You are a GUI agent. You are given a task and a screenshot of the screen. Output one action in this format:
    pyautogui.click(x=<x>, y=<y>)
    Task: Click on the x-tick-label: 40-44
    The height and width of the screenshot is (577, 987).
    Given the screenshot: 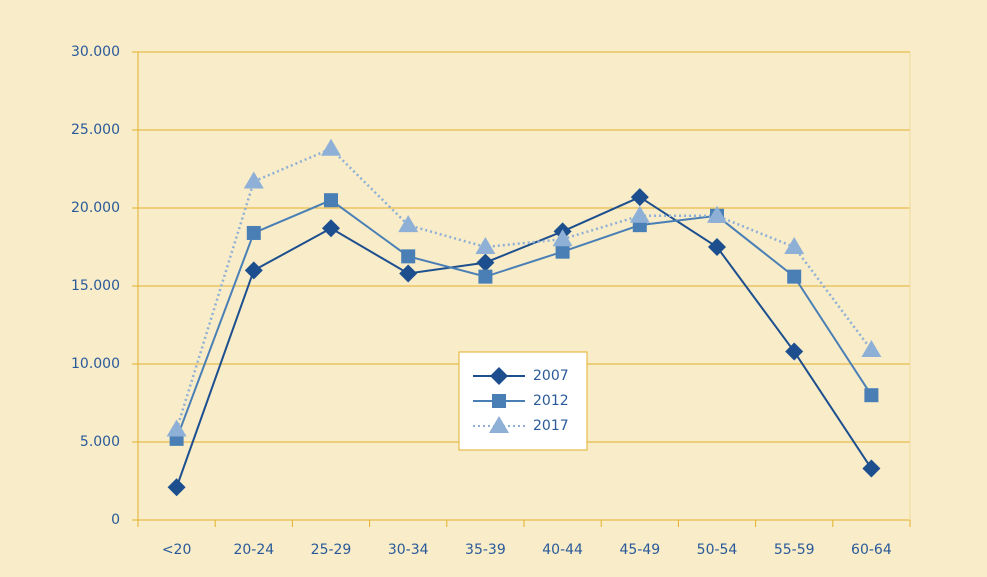 What is the action you would take?
    pyautogui.click(x=562, y=550)
    